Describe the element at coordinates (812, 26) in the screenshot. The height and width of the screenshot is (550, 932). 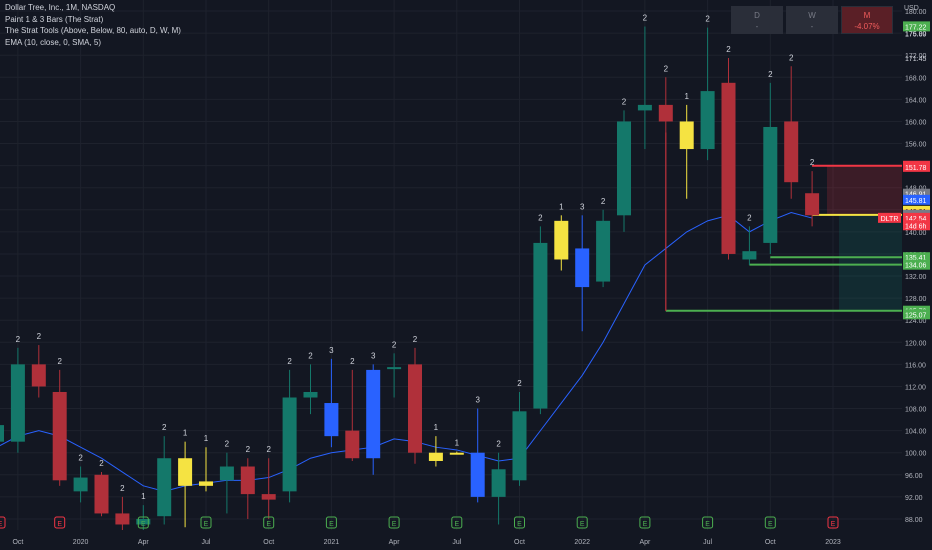
I see `timeframe-weekly-value: -` at that location.